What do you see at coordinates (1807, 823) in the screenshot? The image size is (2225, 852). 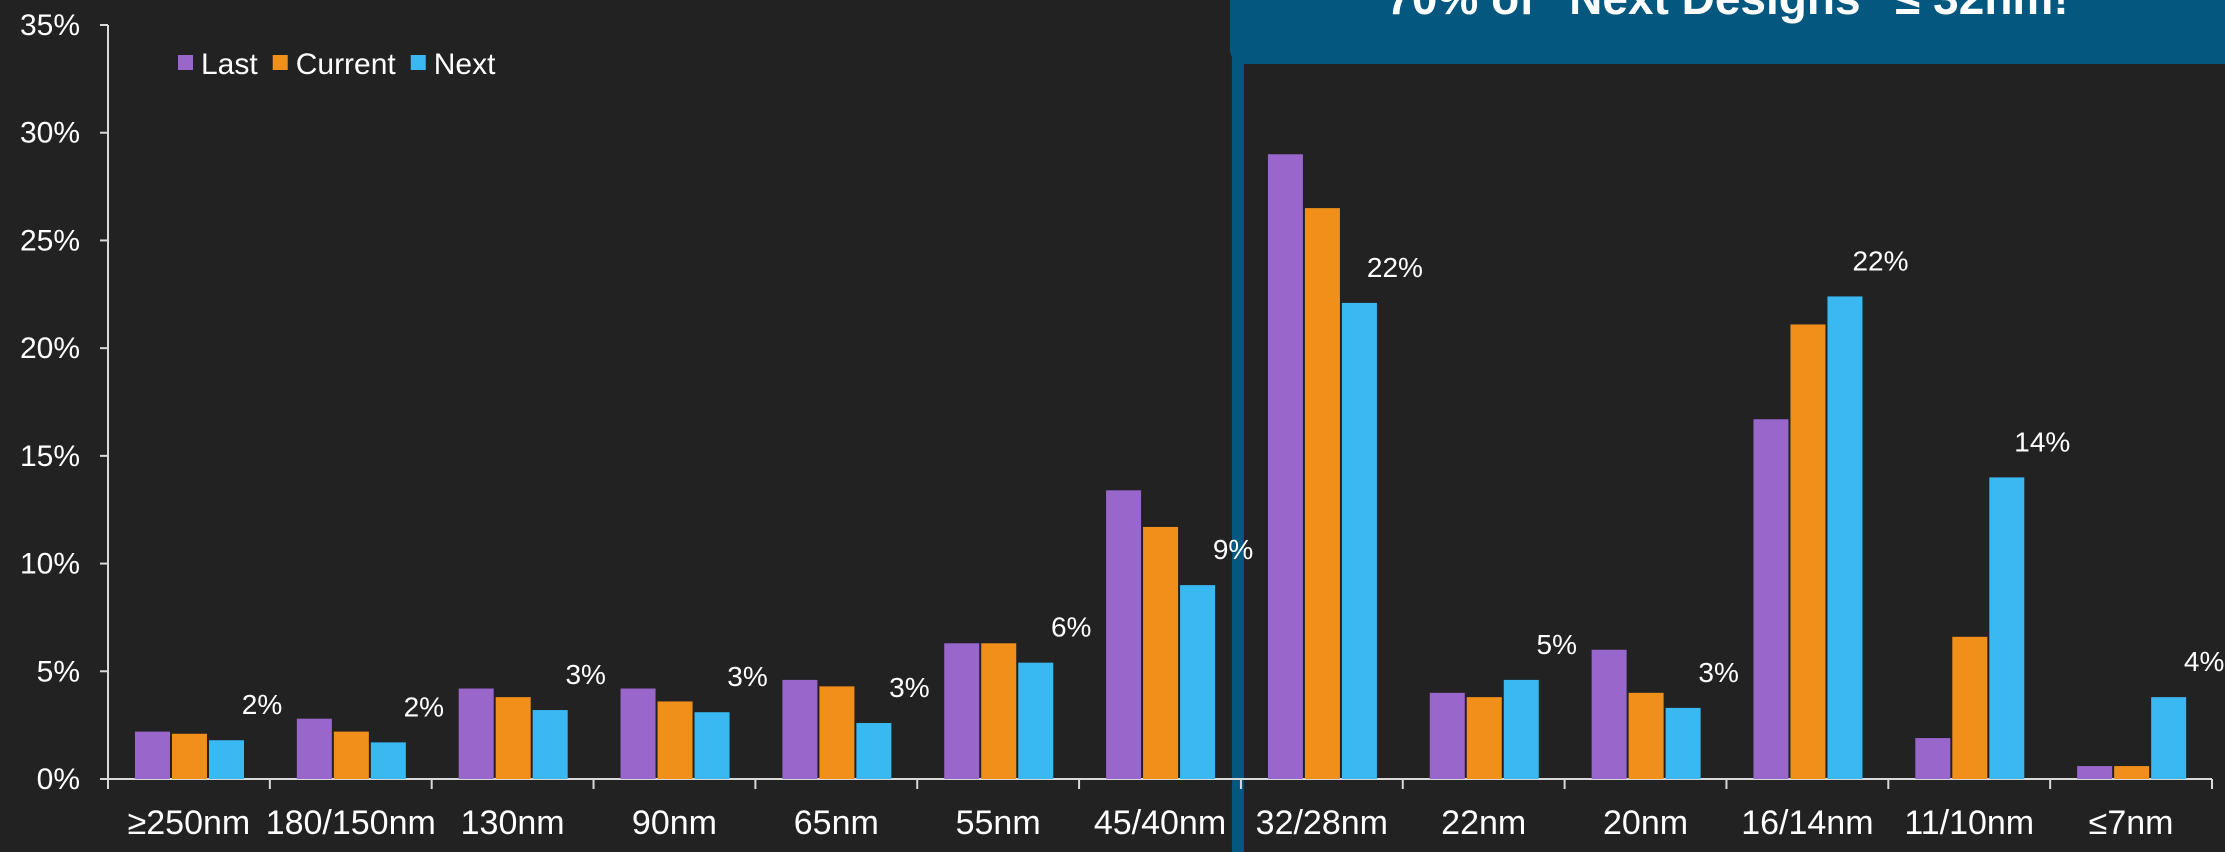 I see `x-tick-label: 16/14nm` at bounding box center [1807, 823].